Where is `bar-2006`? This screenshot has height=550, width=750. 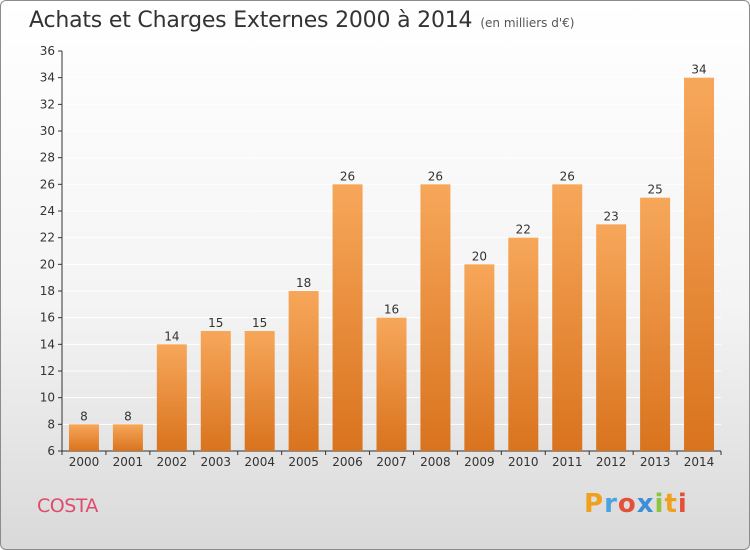 bar-2006 is located at coordinates (347, 318).